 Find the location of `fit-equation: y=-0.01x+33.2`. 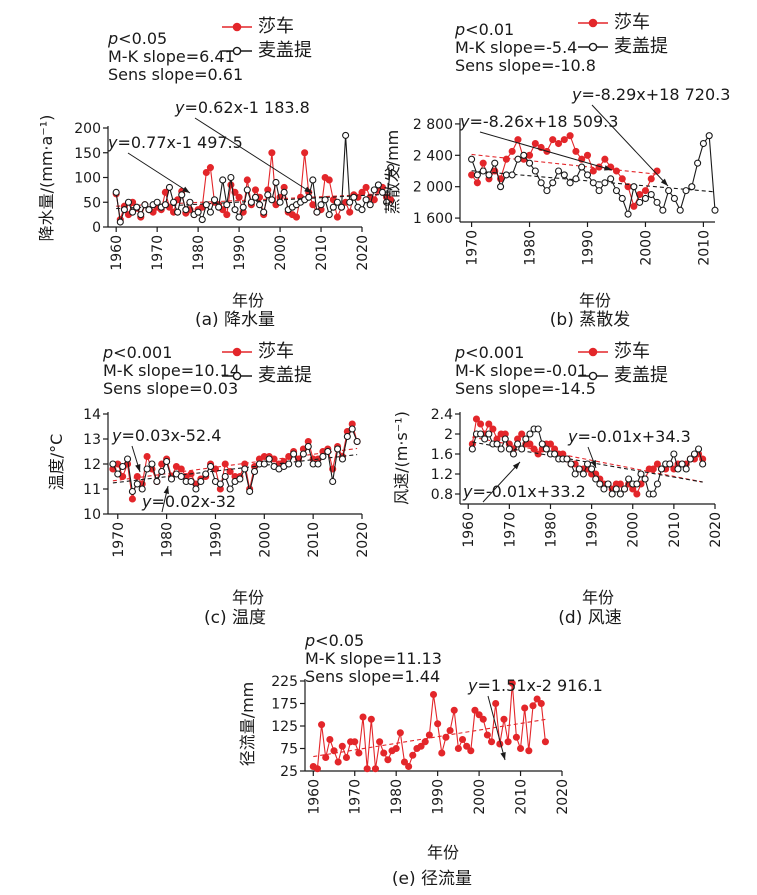

fit-equation: y=-0.01x+33.2 is located at coordinates (524, 491).